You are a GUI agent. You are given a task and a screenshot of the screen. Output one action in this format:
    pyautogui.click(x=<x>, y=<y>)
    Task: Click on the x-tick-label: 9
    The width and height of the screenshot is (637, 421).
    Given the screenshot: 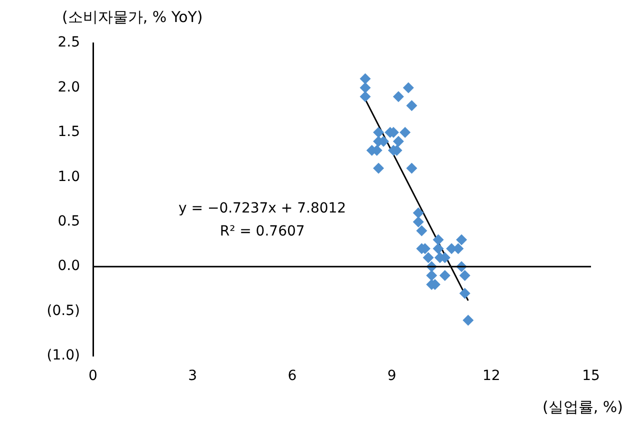 What is the action you would take?
    pyautogui.click(x=391, y=376)
    